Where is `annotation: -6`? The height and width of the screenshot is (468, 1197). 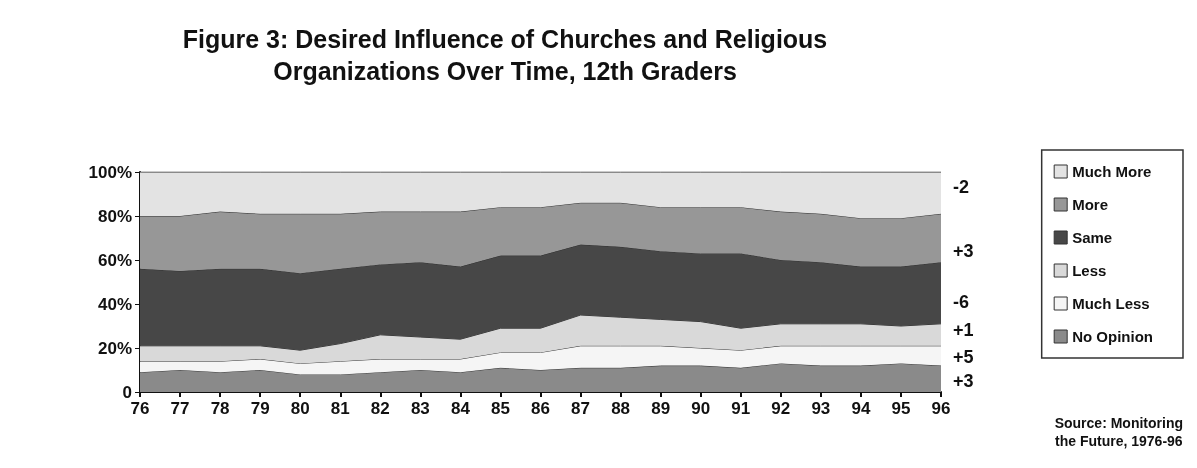
annotation: -6 is located at coordinates (961, 301).